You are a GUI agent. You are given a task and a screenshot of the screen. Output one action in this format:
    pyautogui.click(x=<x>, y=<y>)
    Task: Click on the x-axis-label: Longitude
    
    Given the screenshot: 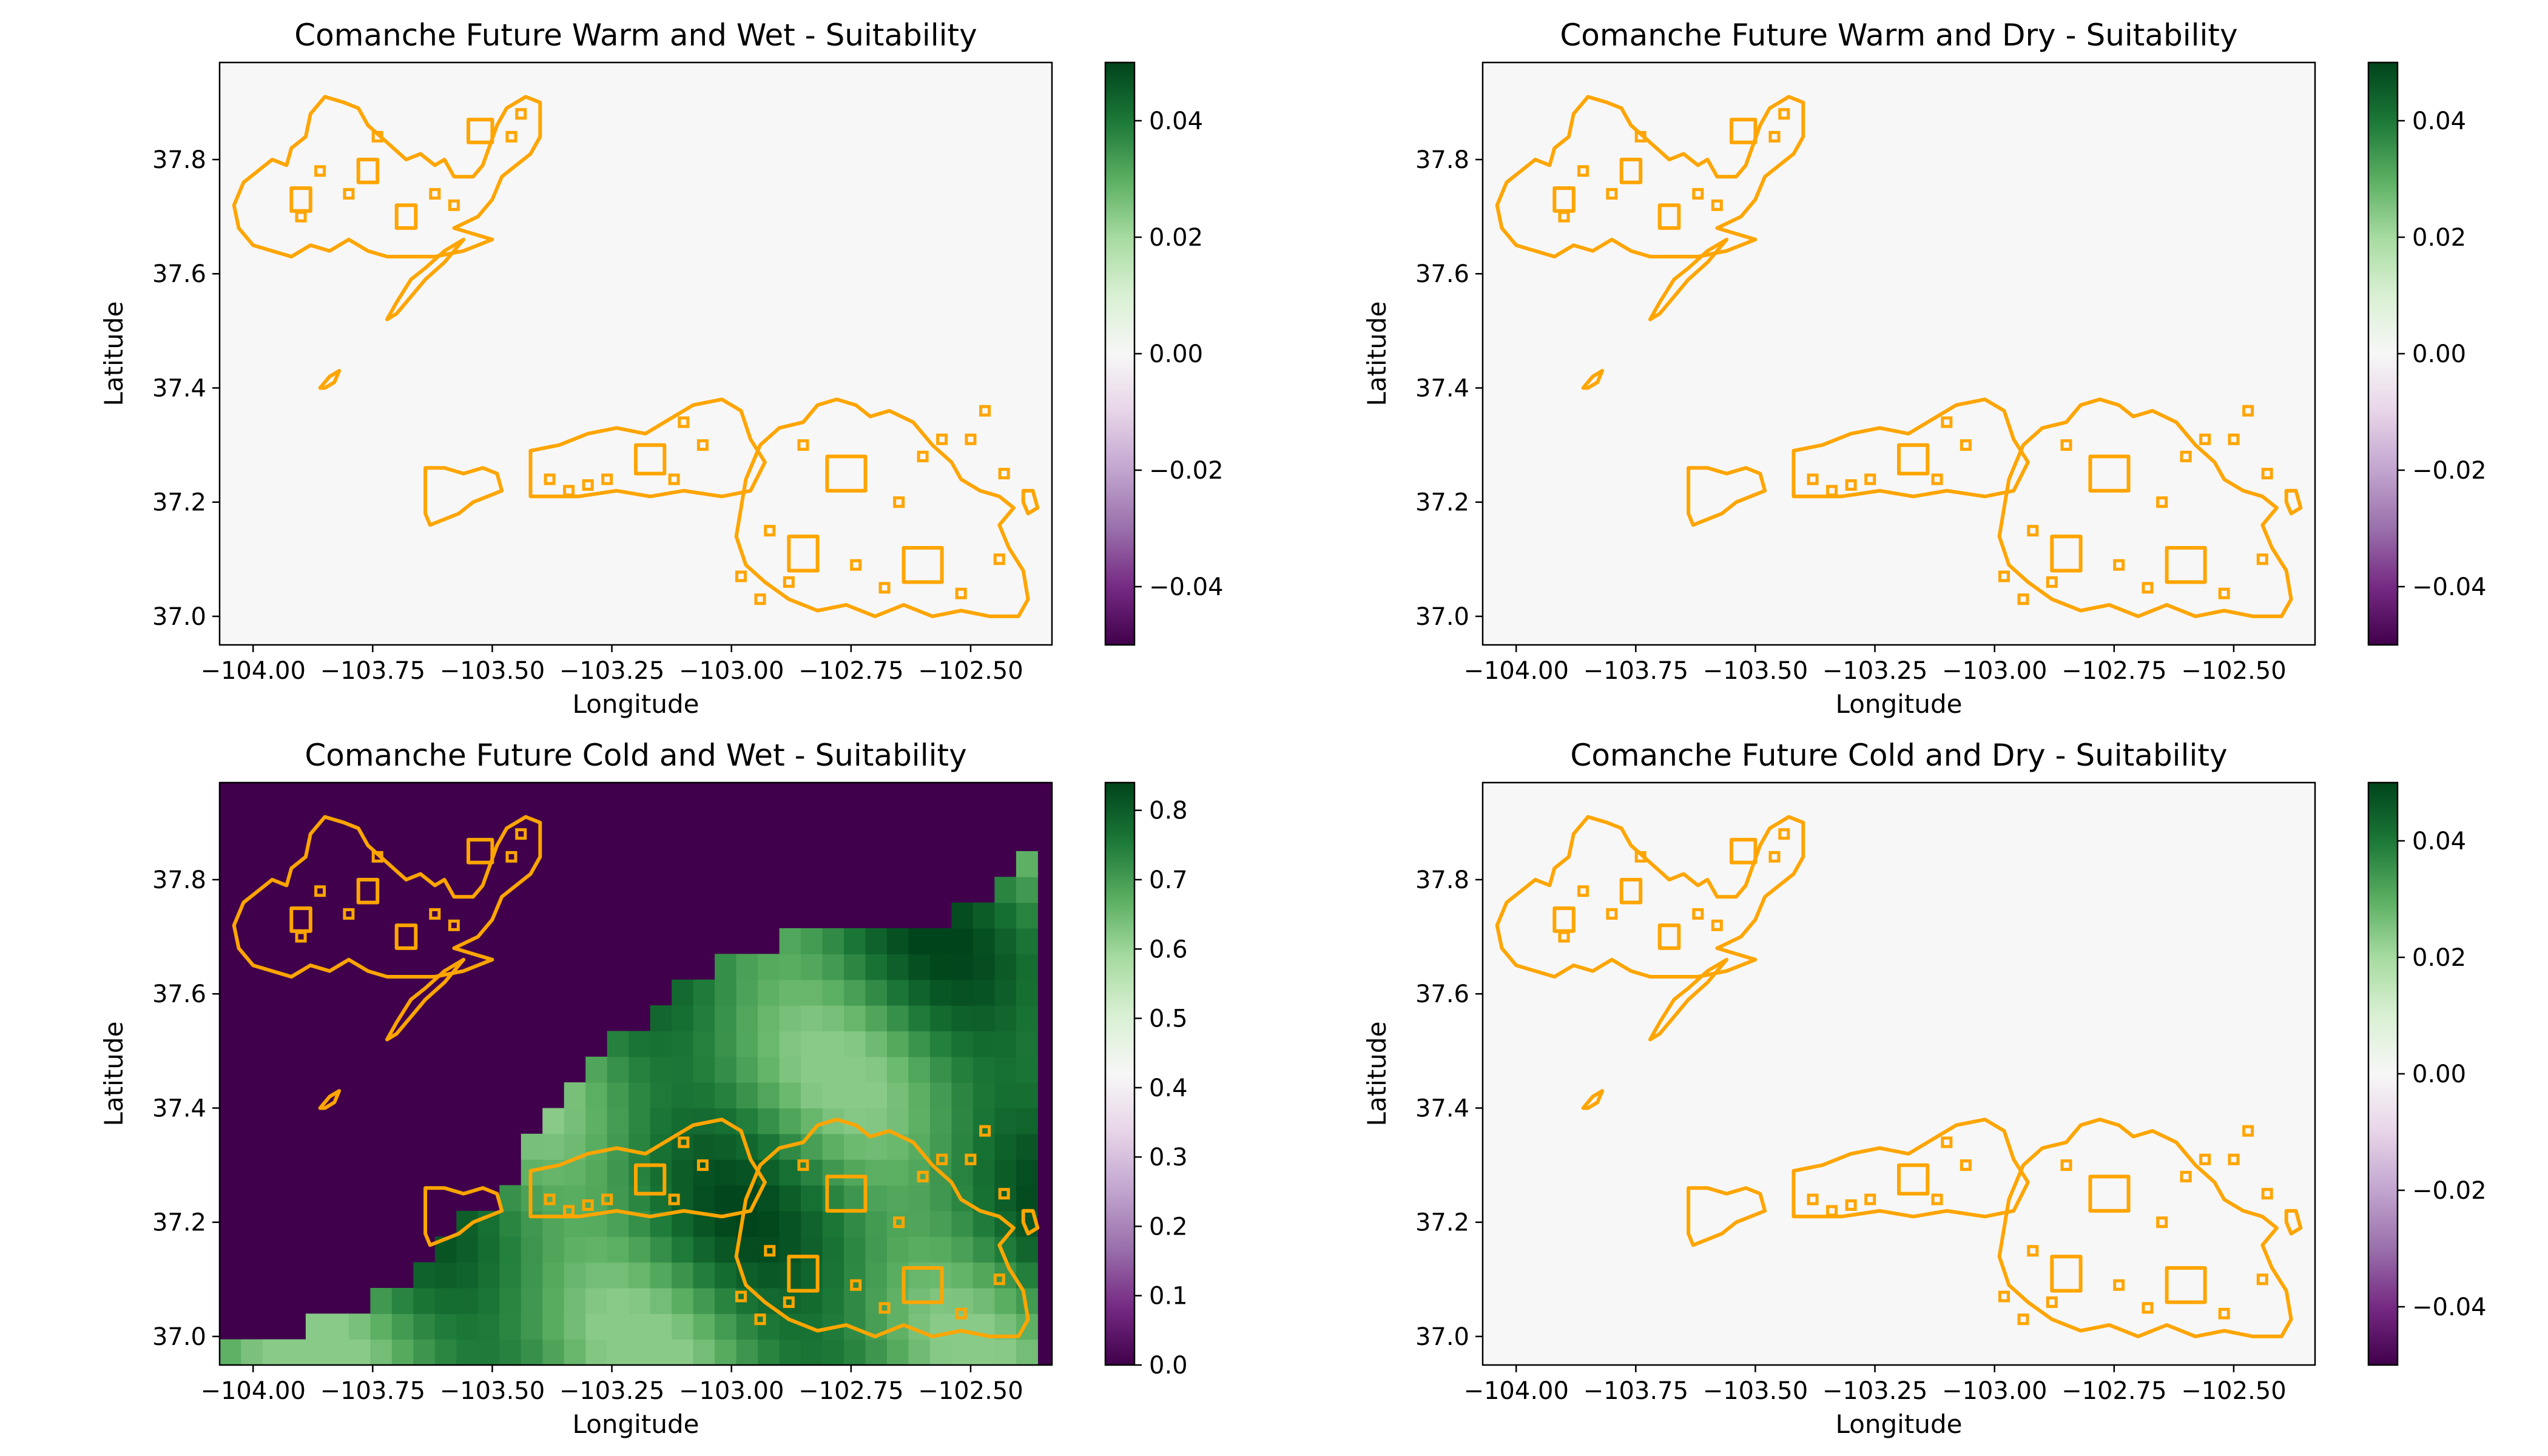 What is the action you would take?
    pyautogui.click(x=1899, y=1424)
    